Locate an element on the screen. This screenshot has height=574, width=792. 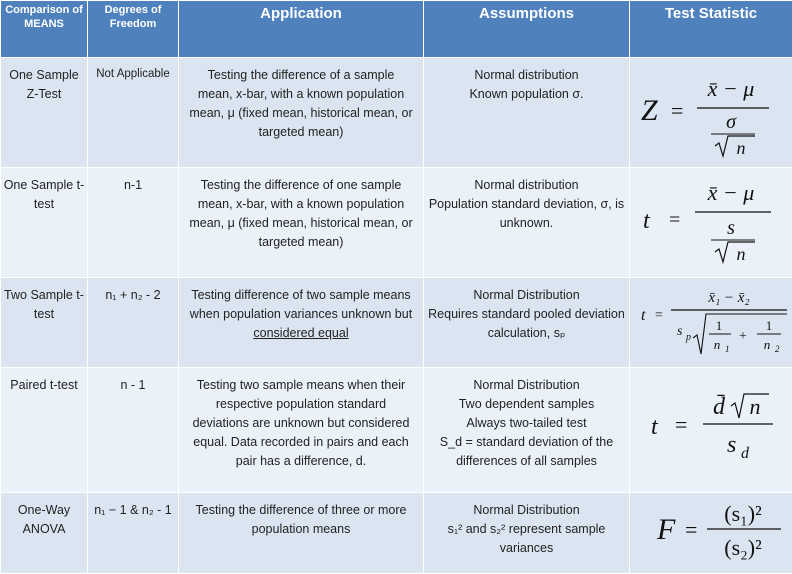
formula-paired-t: t = d̄ n s d is located at coordinates (711, 430).